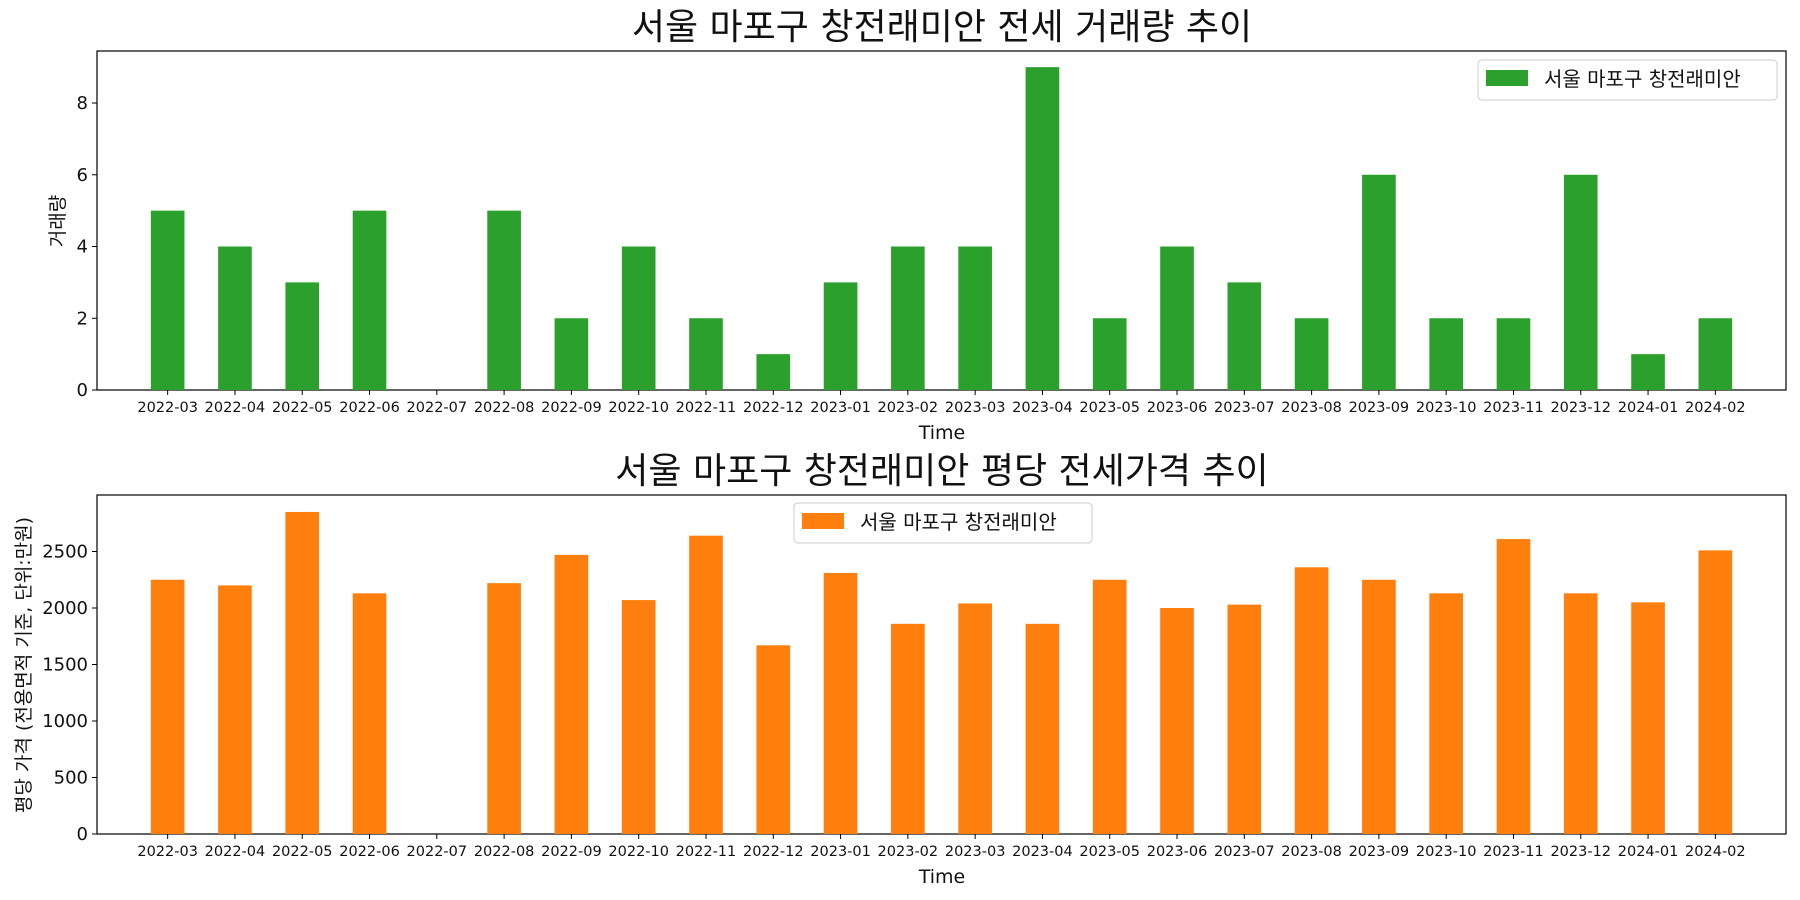 Image resolution: width=1800 pixels, height=900 pixels. Describe the element at coordinates (908, 408) in the screenshot. I see `volume-x-tick-label: 2023-02` at that location.